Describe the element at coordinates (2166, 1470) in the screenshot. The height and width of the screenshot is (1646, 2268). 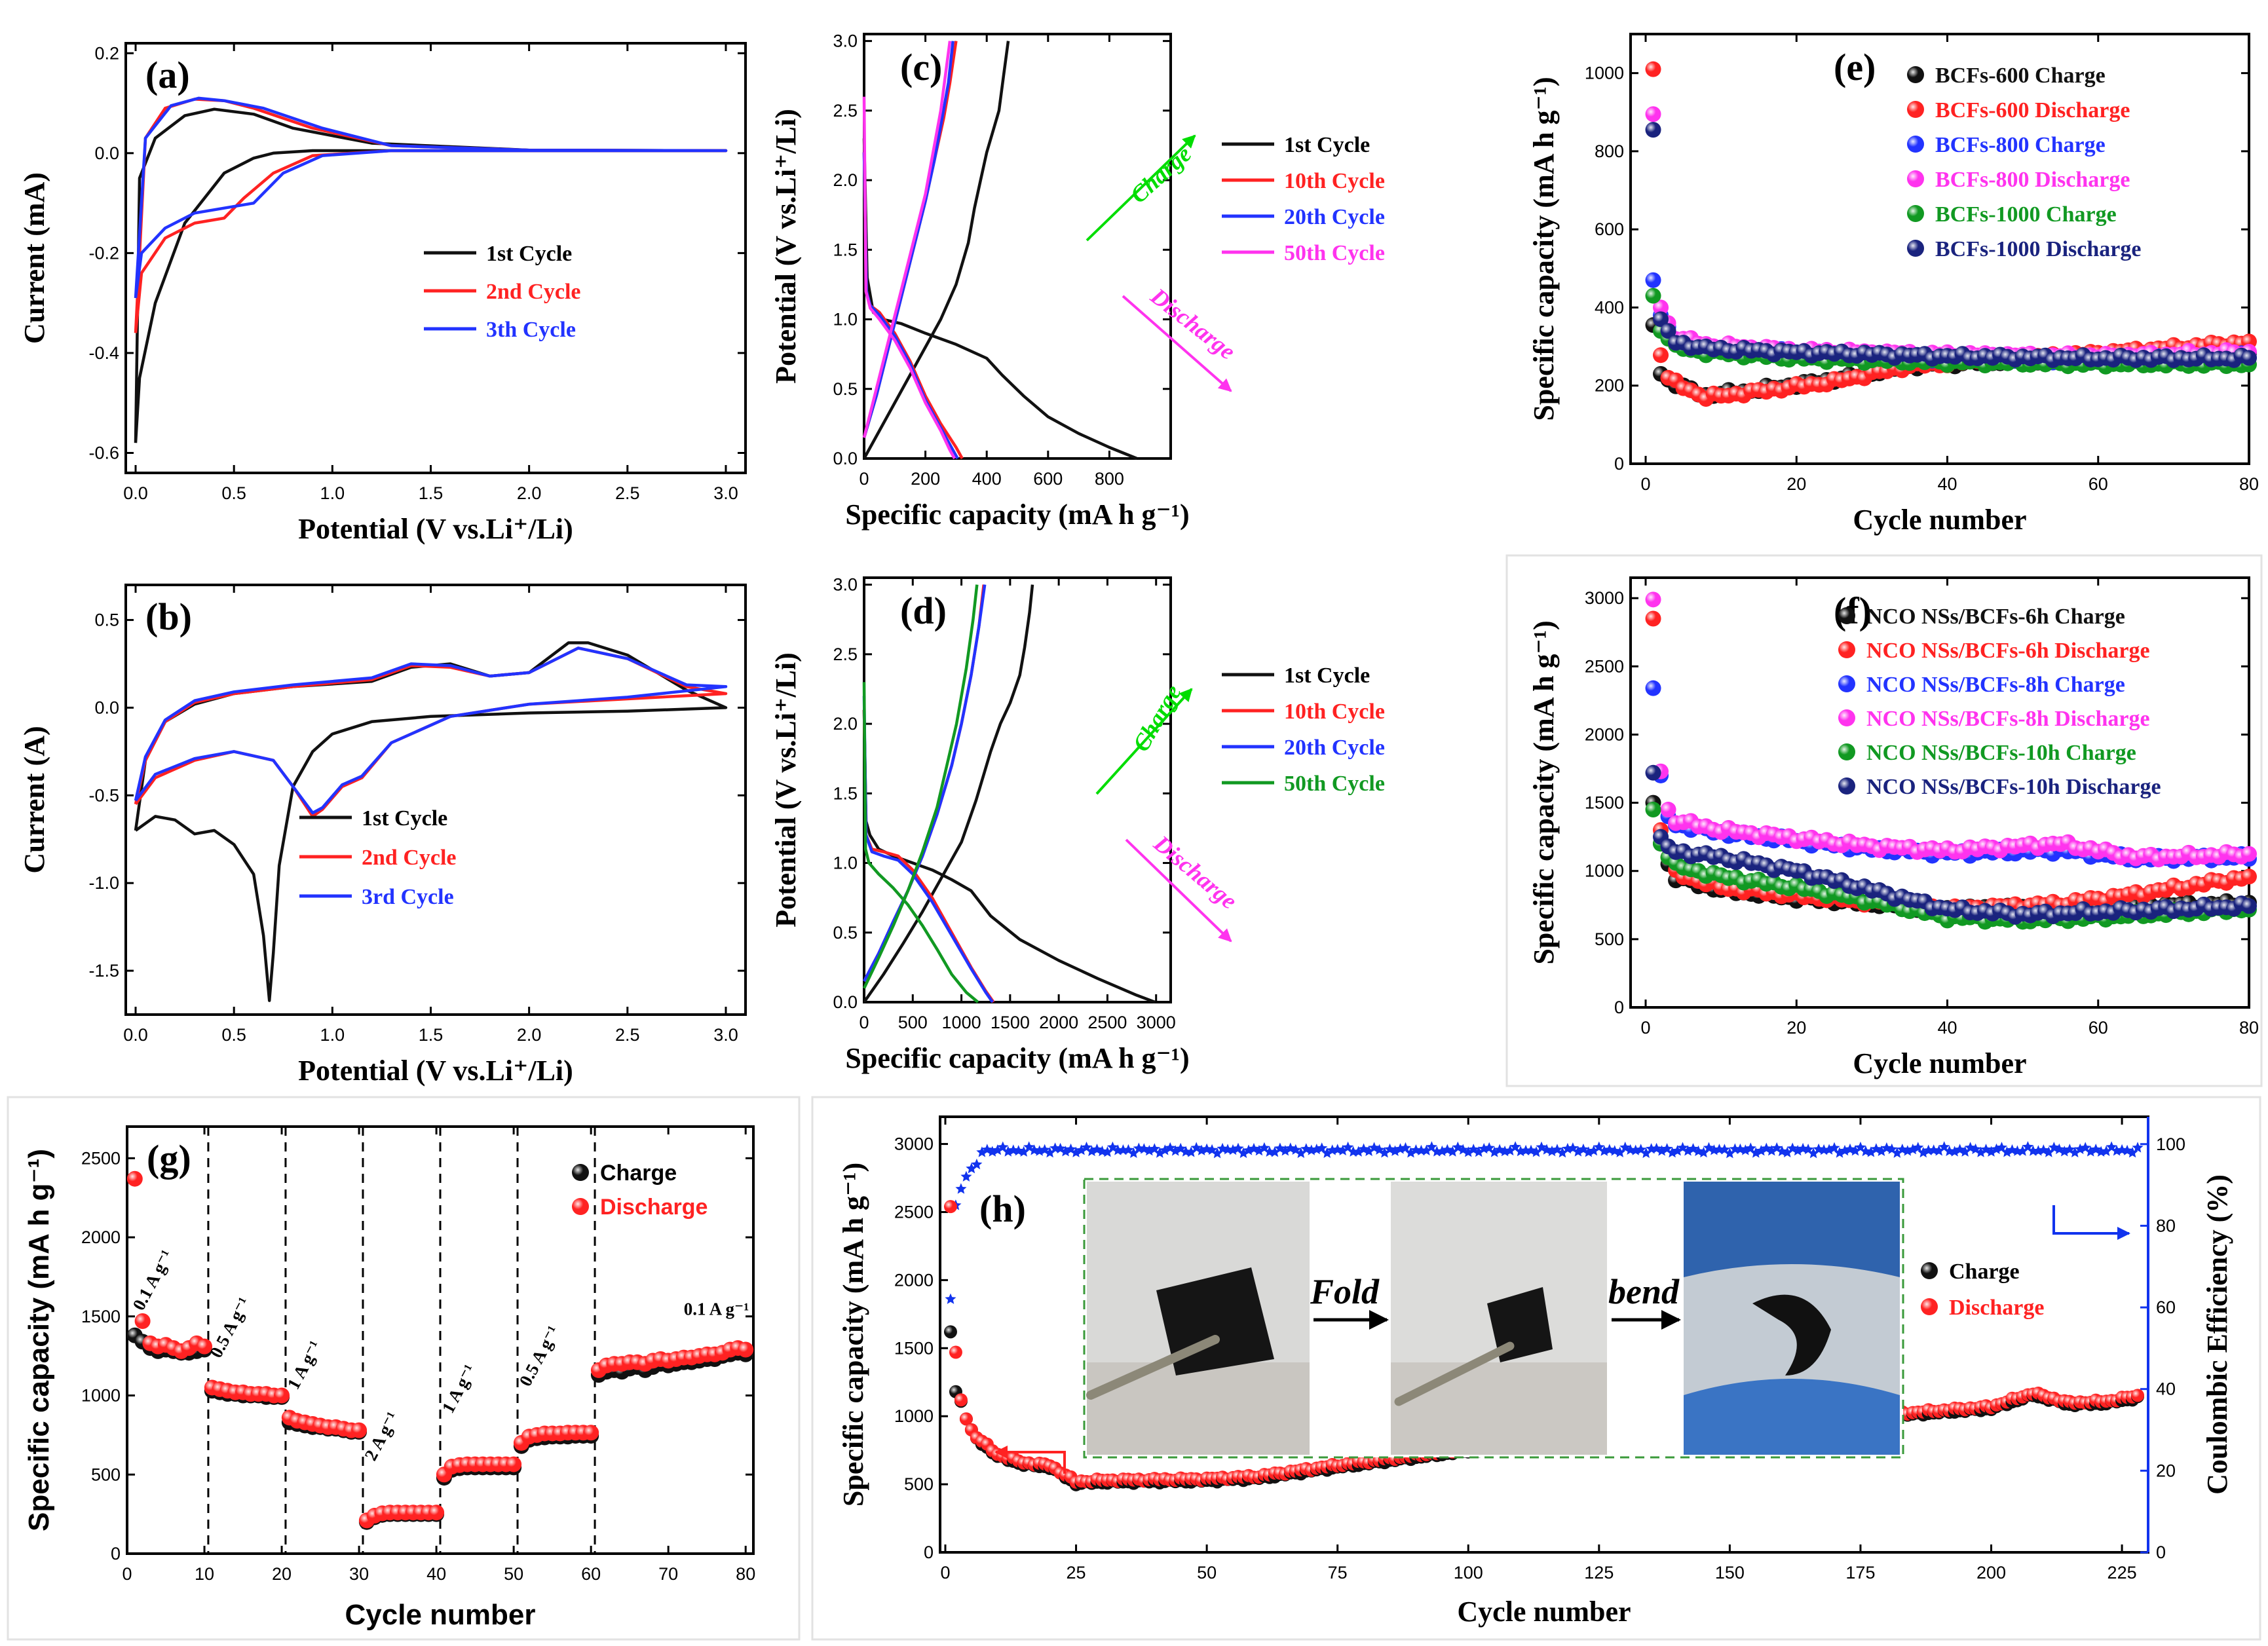
I see `y2-tick-label: 20` at that location.